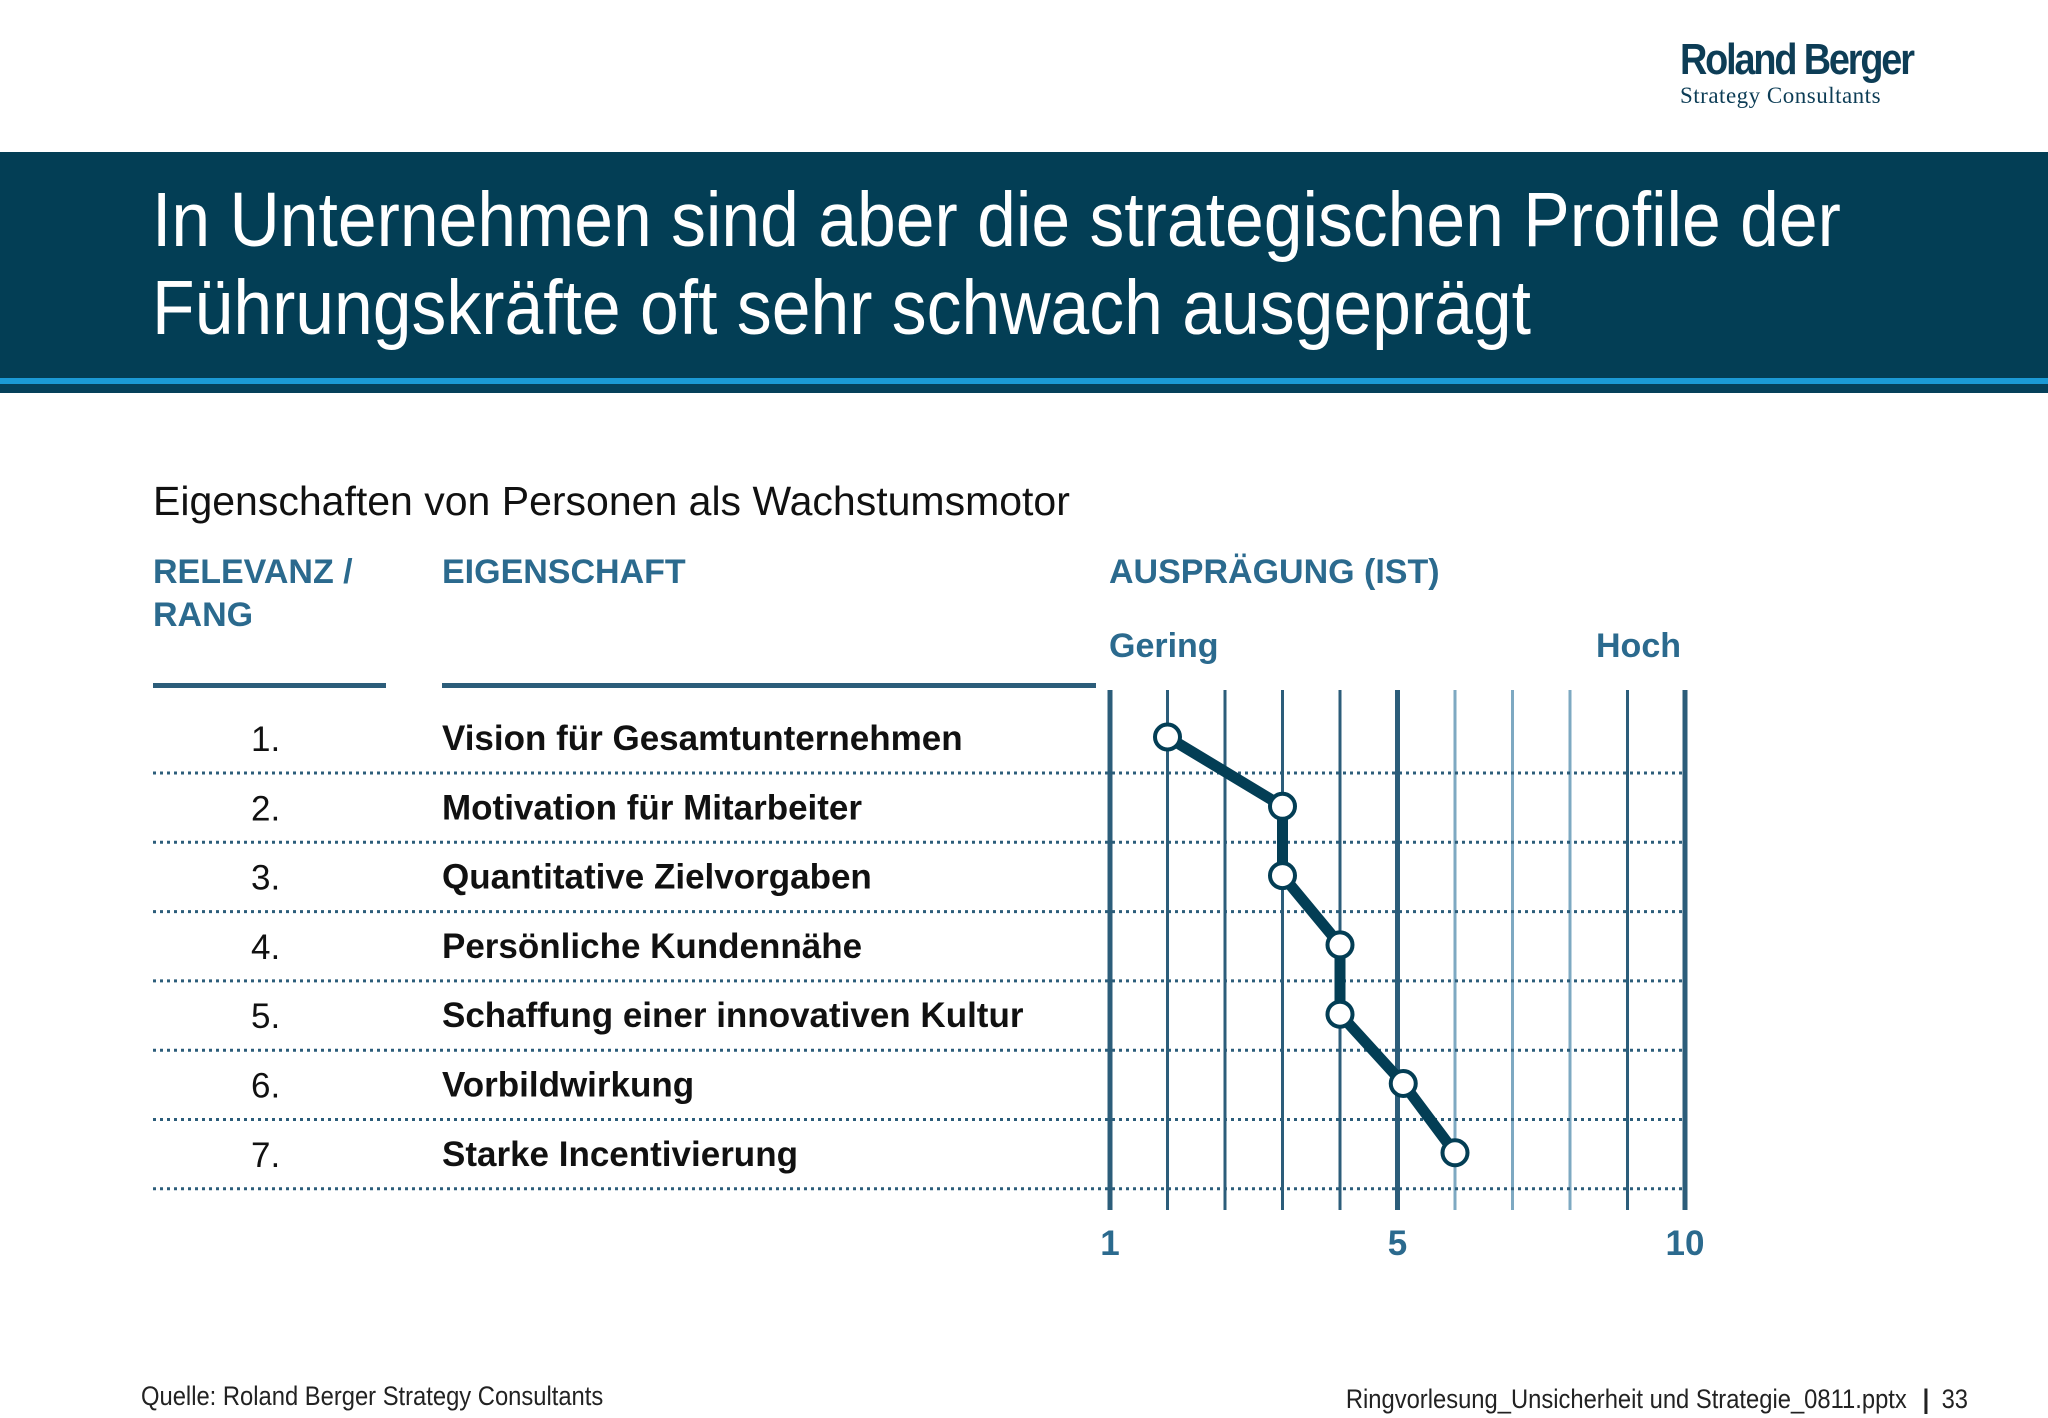 The image size is (2048, 1418). What do you see at coordinates (568, 1085) in the screenshot?
I see `property-label: Vorbildwirkung` at bounding box center [568, 1085].